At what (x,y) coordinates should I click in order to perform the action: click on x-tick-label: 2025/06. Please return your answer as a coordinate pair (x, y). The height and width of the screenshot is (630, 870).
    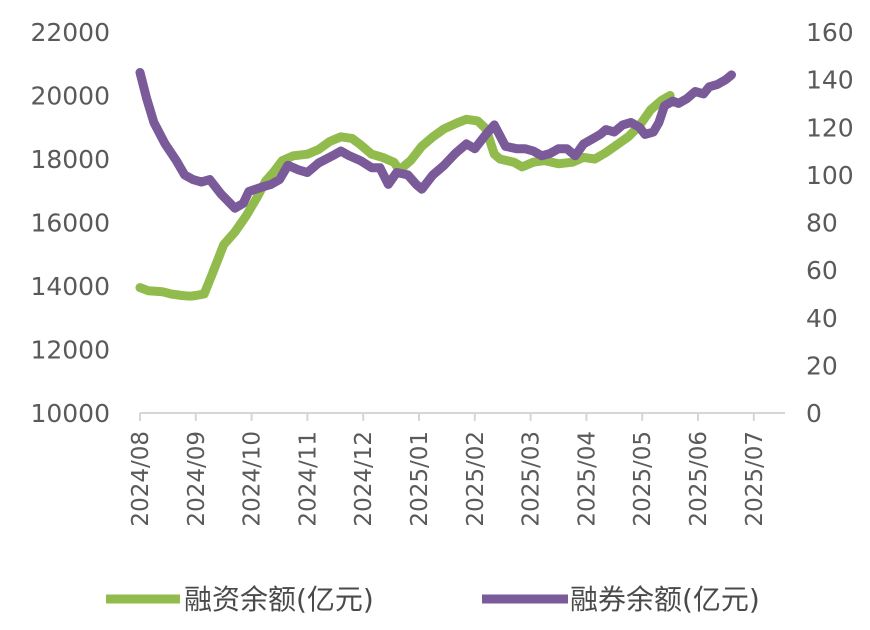
    Looking at the image, I should click on (699, 479).